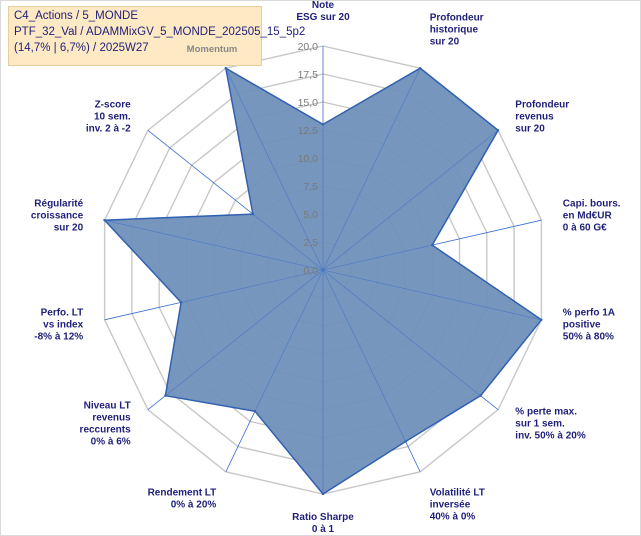 The width and height of the screenshot is (641, 536). I want to click on category-label: Régularité croissance sur 20, so click(57, 215).